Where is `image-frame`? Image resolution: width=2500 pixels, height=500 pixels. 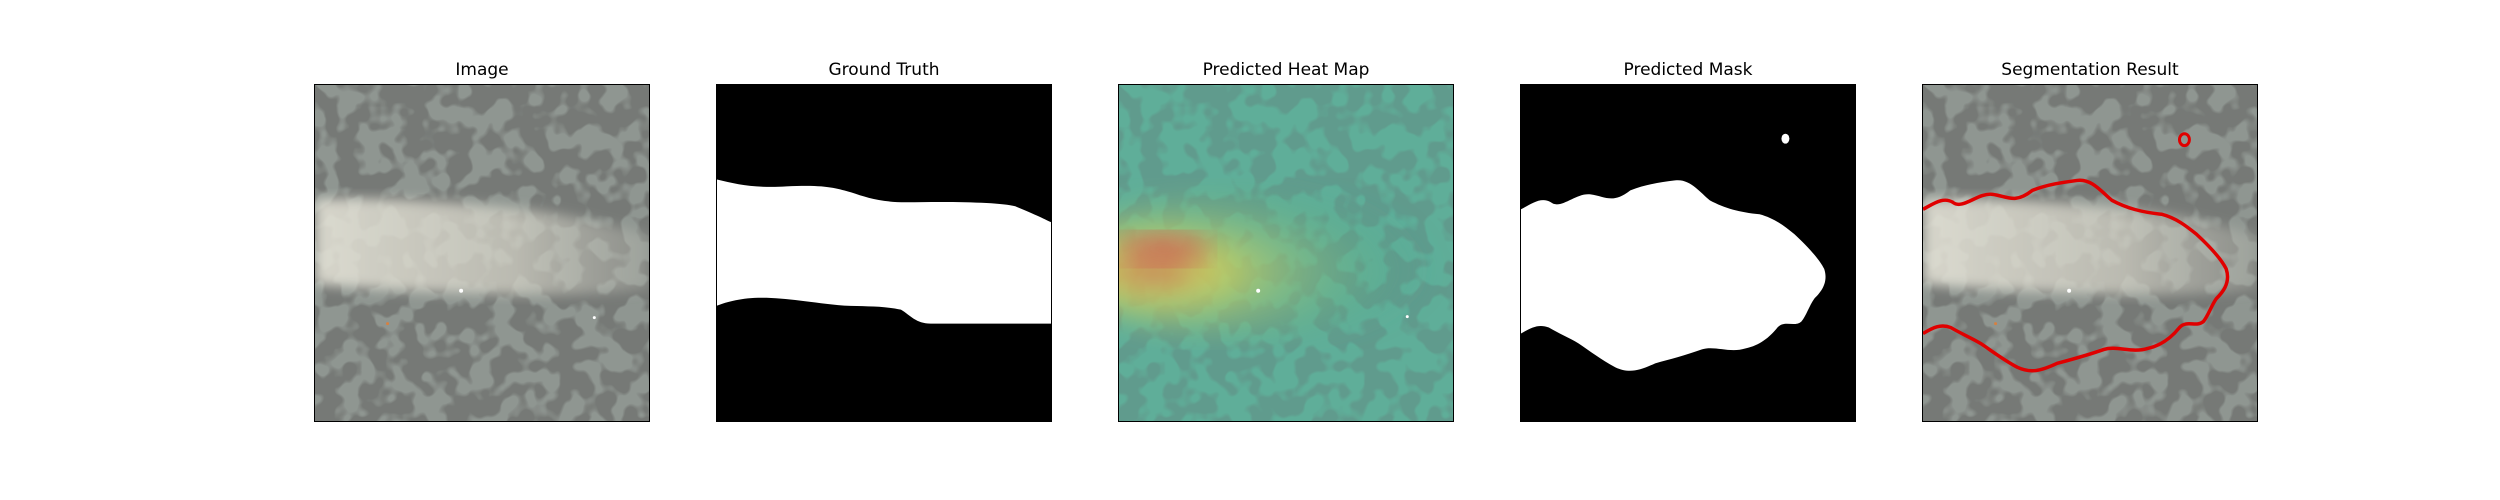
image-frame is located at coordinates (482, 253).